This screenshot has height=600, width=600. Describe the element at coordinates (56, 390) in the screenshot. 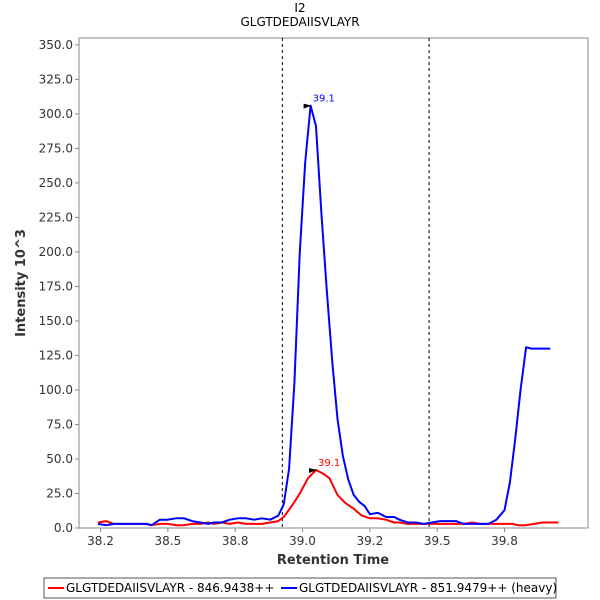

I see `y-tick-label: 100.0` at that location.